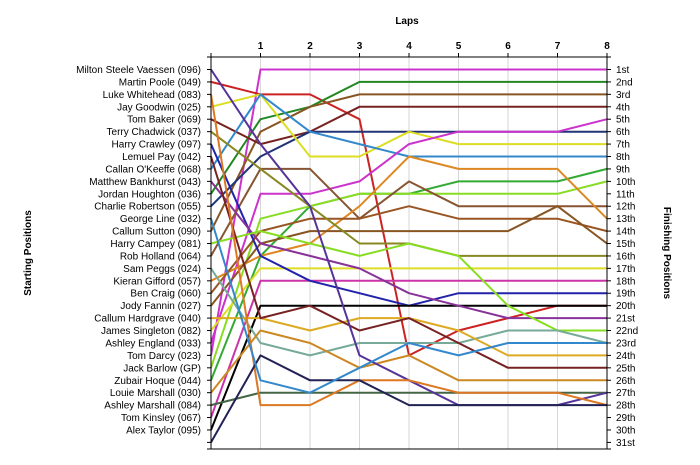 This screenshot has width=700, height=465. Describe the element at coordinates (165, 294) in the screenshot. I see `driver-start-label: Ben Craig (060)` at that location.